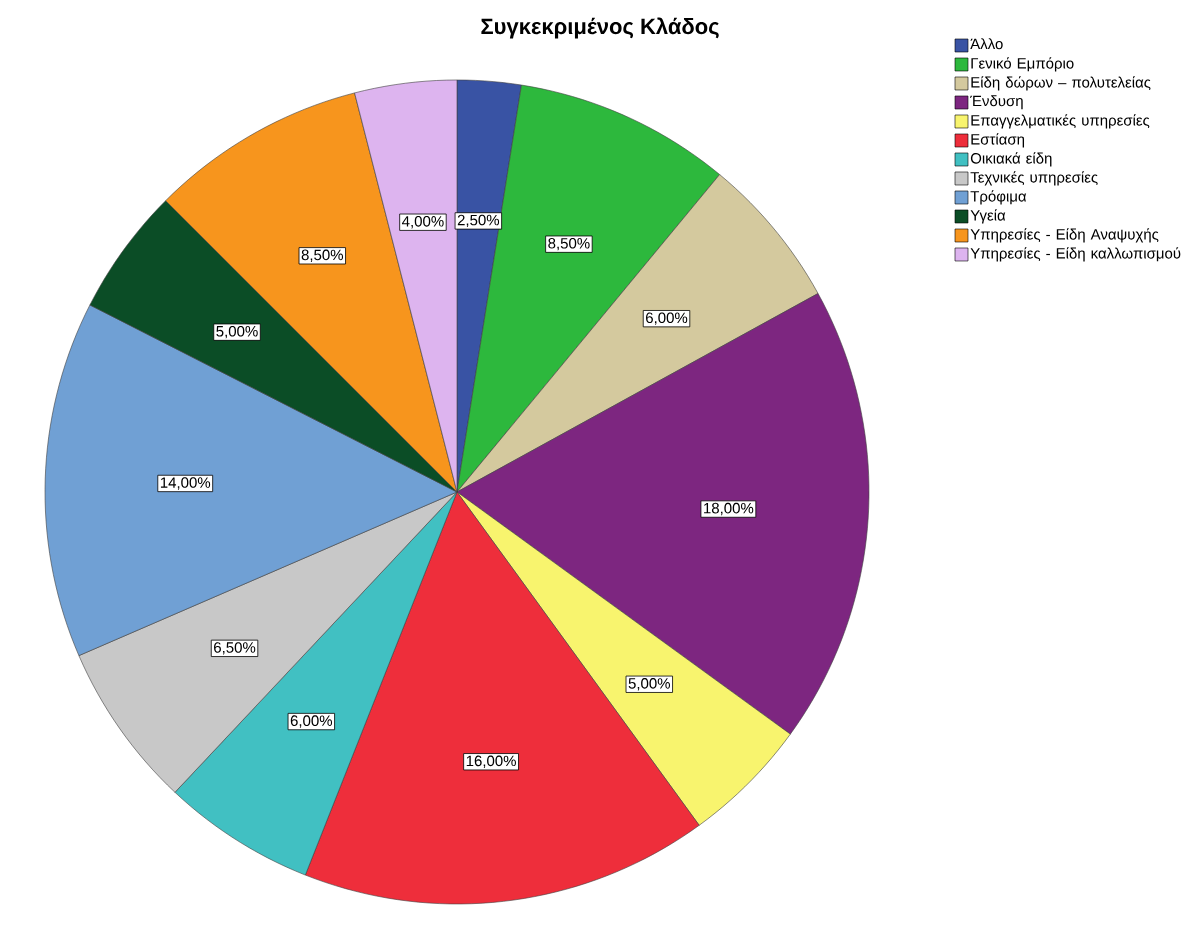 The image size is (1186, 934). What do you see at coordinates (600, 28) in the screenshot?
I see `chart-title: Συγκεκριμένος Κλάδος` at bounding box center [600, 28].